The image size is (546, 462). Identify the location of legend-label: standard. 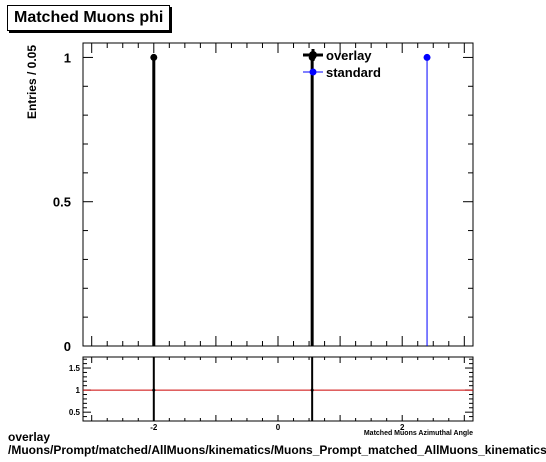
(353, 72).